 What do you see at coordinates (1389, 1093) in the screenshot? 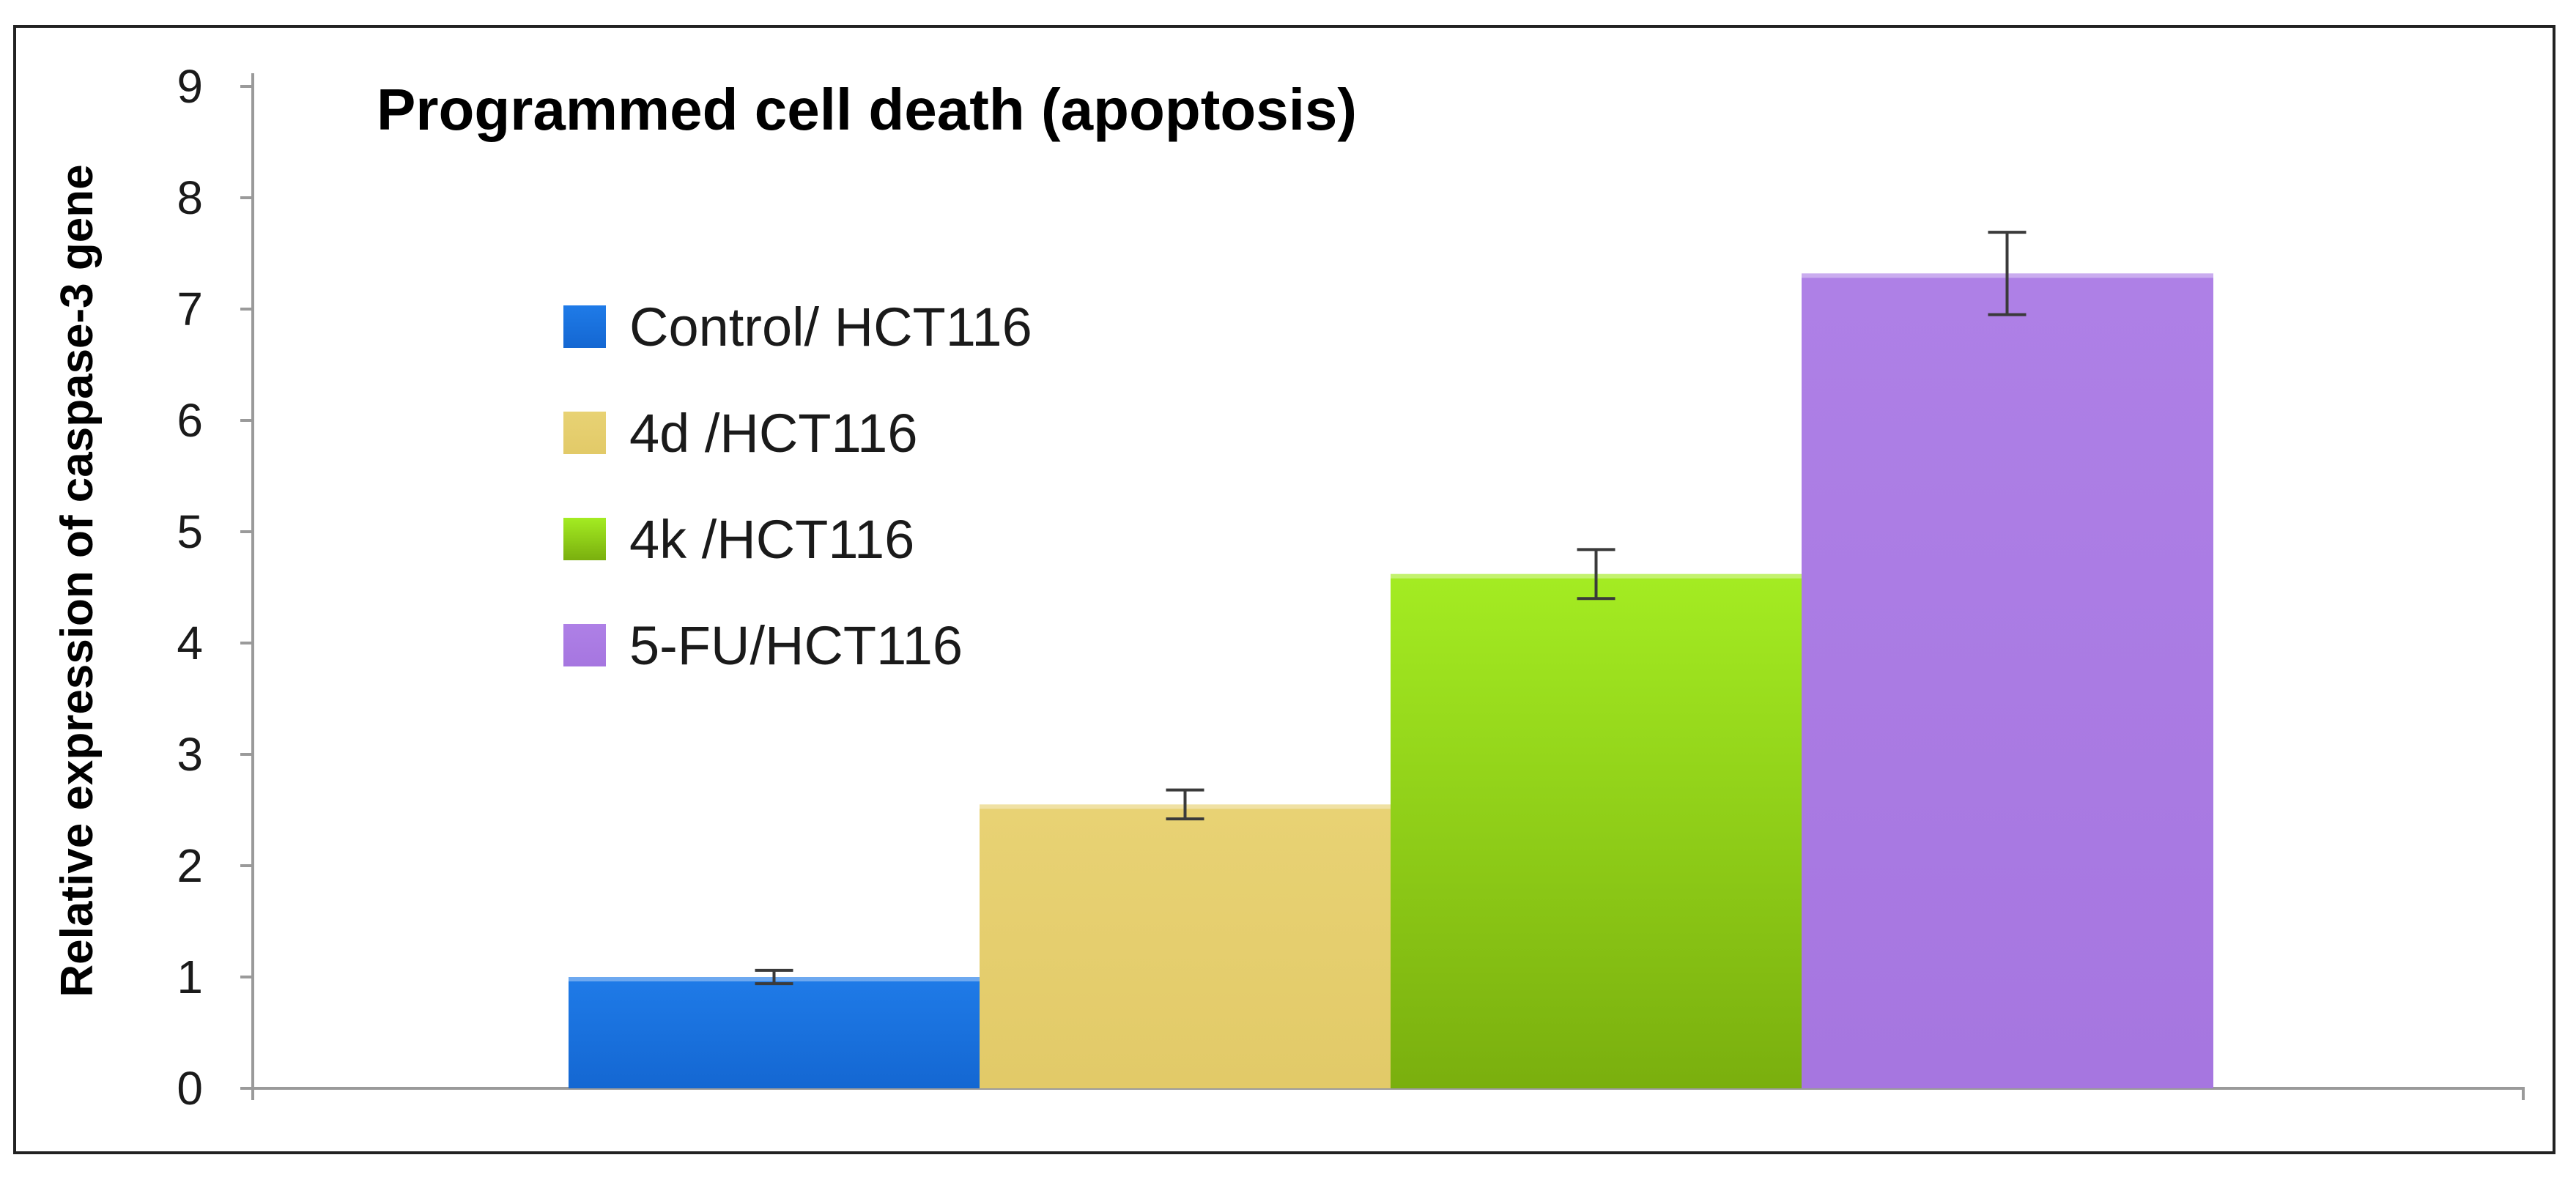
I see `x-axis` at bounding box center [1389, 1093].